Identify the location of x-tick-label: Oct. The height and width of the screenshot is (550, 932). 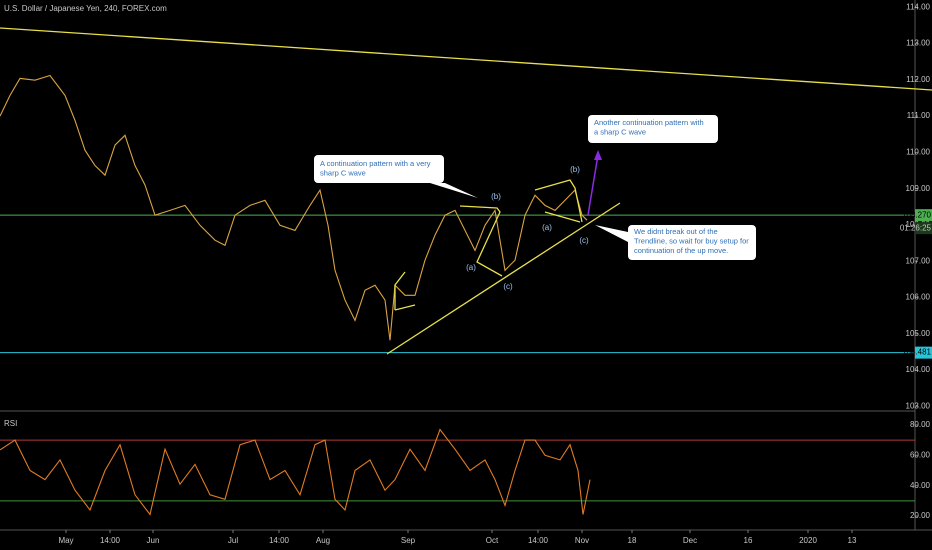
(492, 540).